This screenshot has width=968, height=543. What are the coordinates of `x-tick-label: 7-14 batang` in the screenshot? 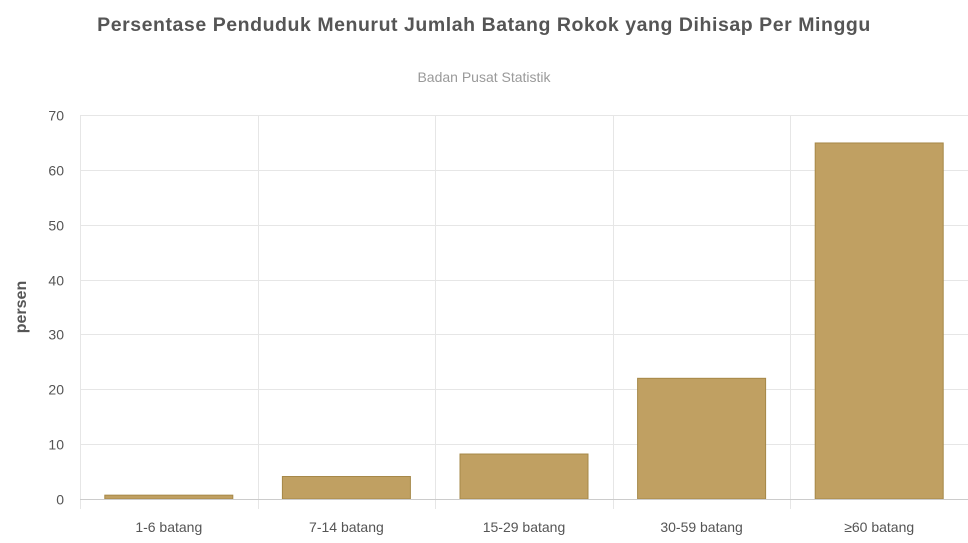 It's located at (346, 527).